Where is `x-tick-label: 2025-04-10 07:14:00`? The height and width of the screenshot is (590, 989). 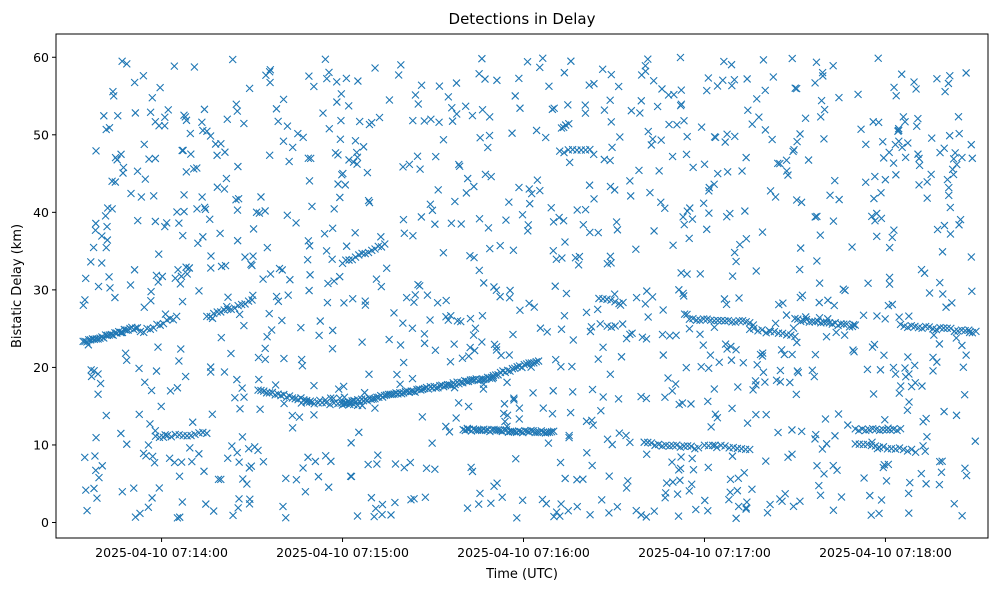 x-tick-label: 2025-04-10 07:14:00 is located at coordinates (161, 552).